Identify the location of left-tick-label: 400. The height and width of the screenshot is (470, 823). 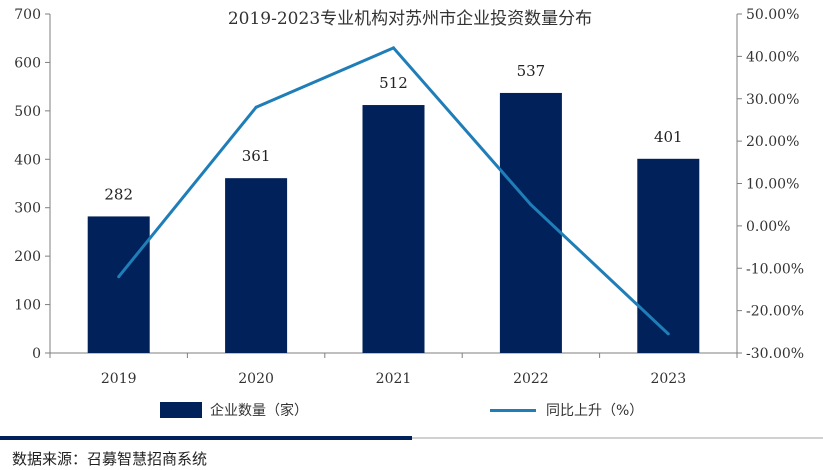
(27, 160).